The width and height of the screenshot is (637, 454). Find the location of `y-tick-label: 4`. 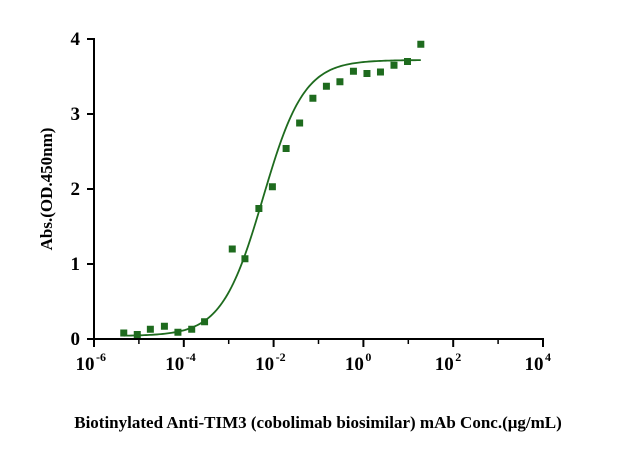

y-tick-label: 4 is located at coordinates (76, 39).